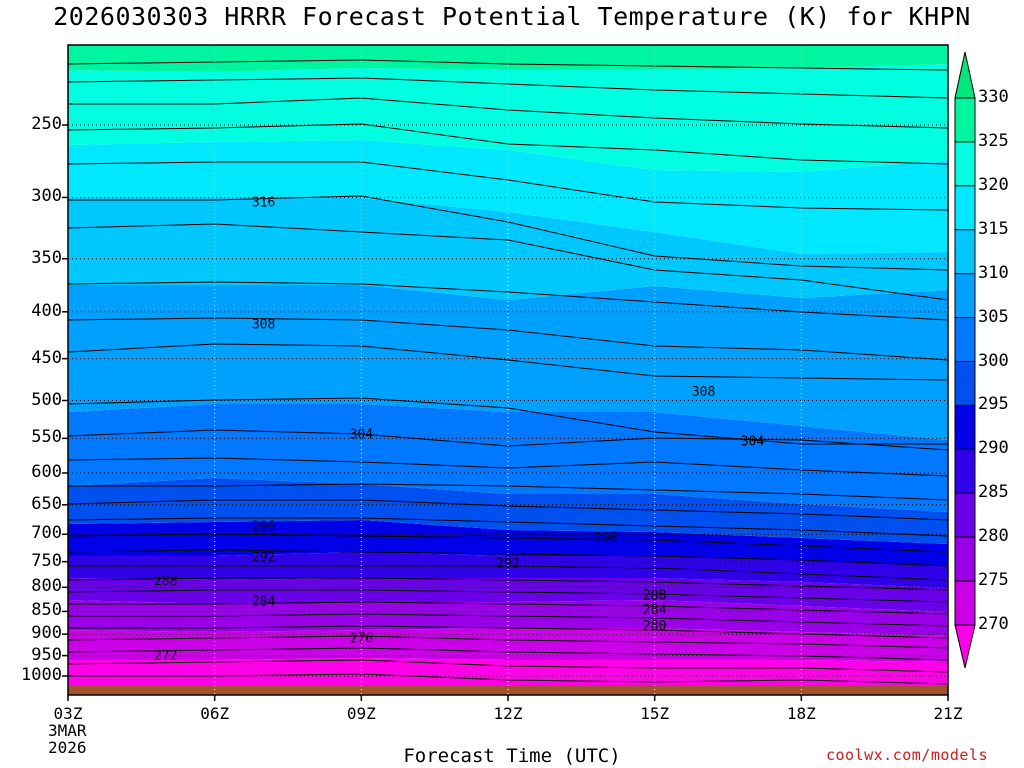 The height and width of the screenshot is (768, 1024). I want to click on x-tick-label: 18Z, so click(801, 713).